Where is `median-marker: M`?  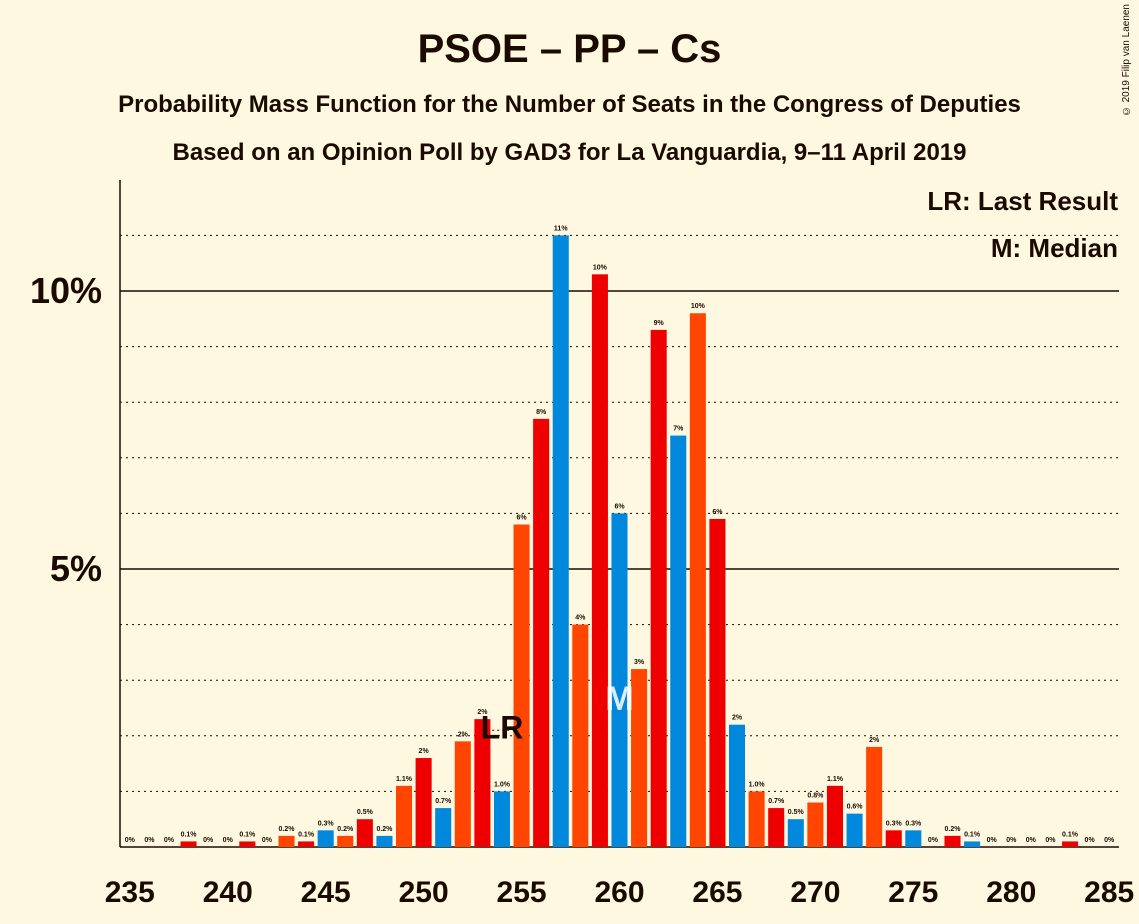 median-marker: M is located at coordinates (619, 699).